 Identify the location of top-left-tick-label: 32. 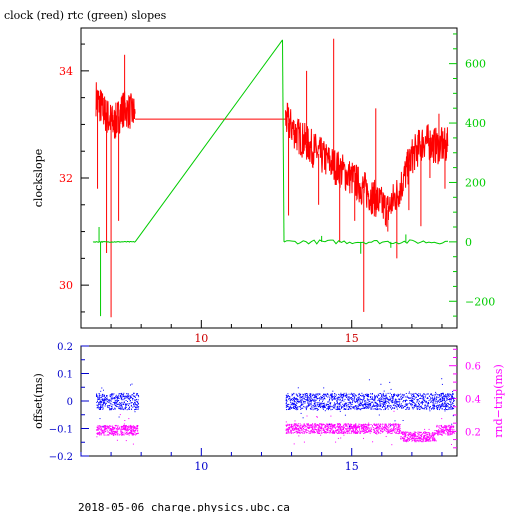
(66, 178).